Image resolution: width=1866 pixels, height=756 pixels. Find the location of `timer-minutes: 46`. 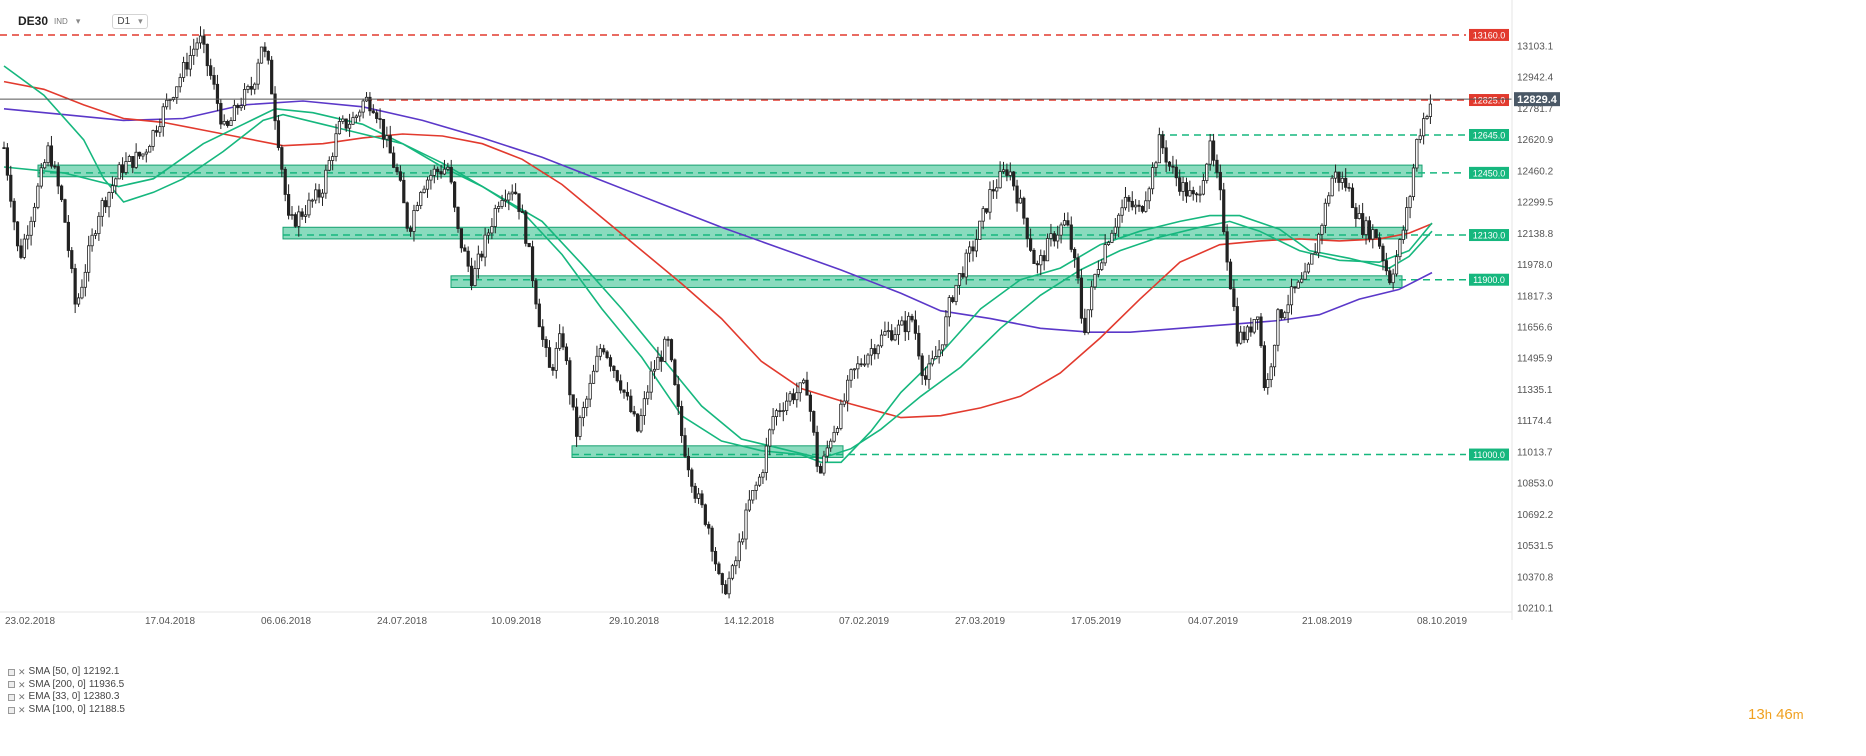

timer-minutes: 46 is located at coordinates (1784, 714).